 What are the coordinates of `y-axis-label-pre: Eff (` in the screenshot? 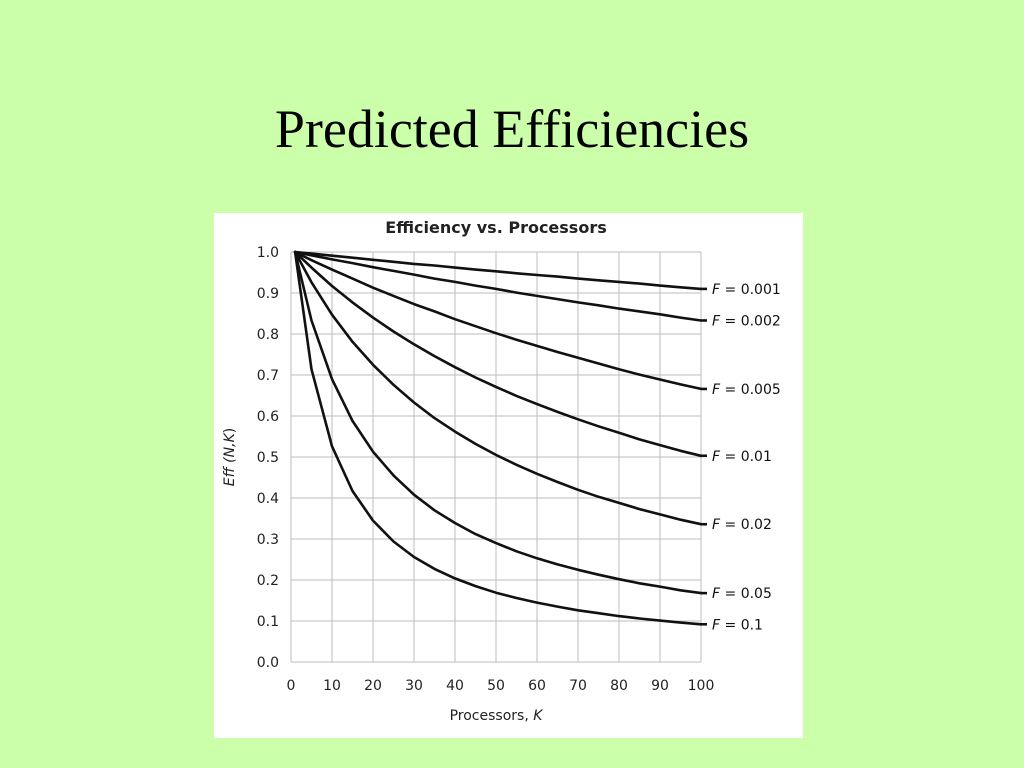 It's located at (230, 471).